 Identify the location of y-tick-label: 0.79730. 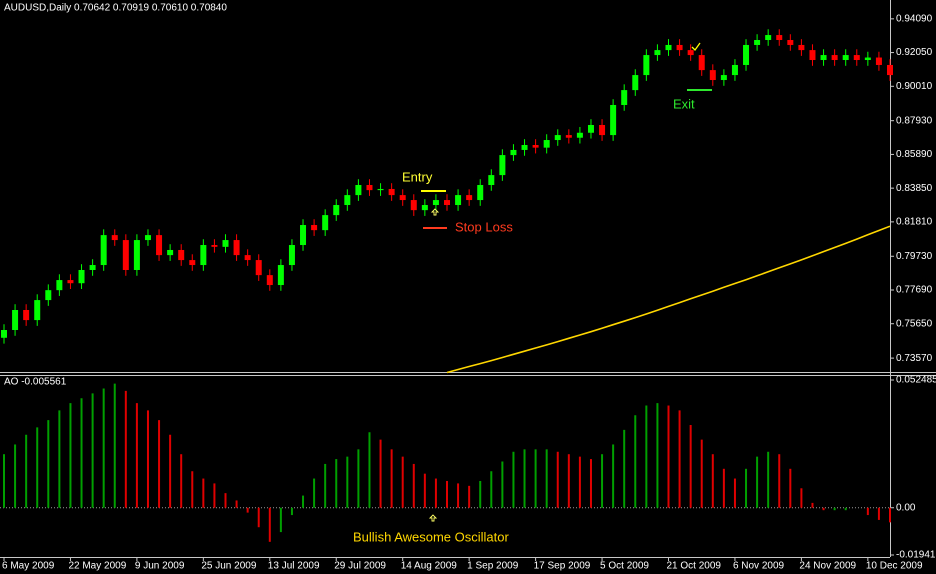
(914, 256).